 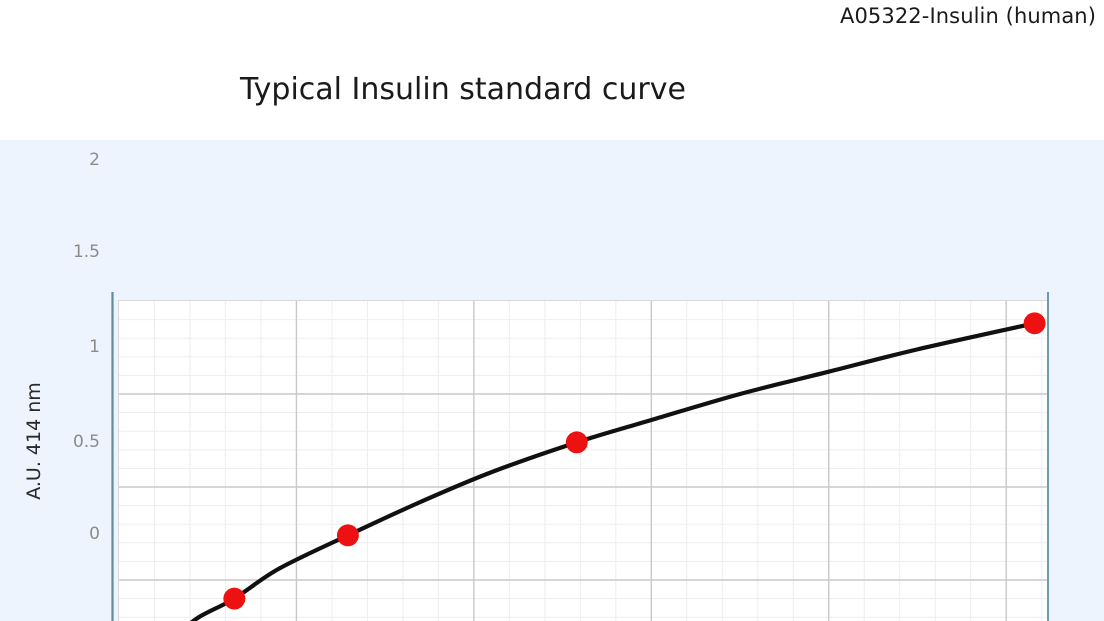 What do you see at coordinates (968, 16) in the screenshot?
I see `product-header-title: A05322-Insulin (human)` at bounding box center [968, 16].